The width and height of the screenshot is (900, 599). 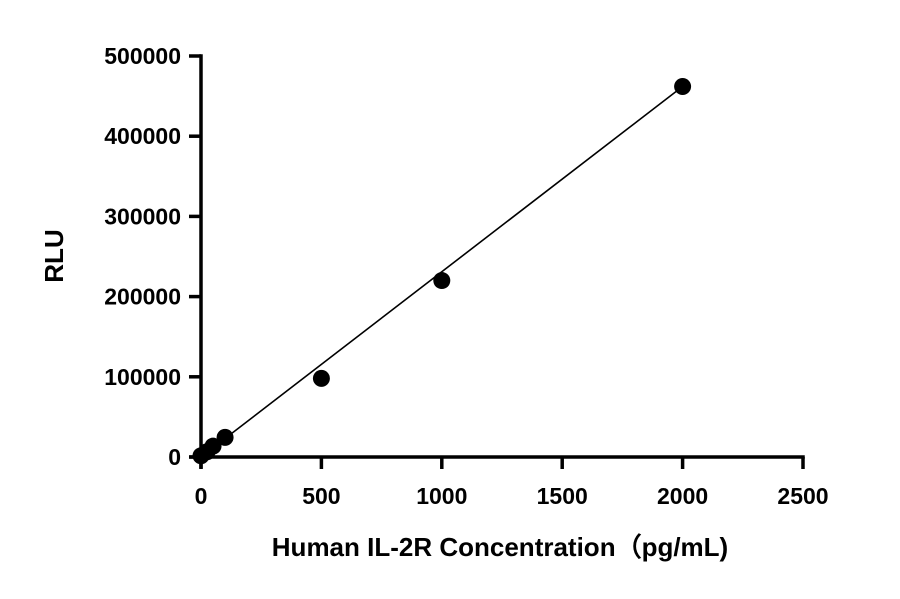 What do you see at coordinates (512, 483) in the screenshot?
I see `x-axis-ticks: 0 500 1000 1500 2000 2500` at bounding box center [512, 483].